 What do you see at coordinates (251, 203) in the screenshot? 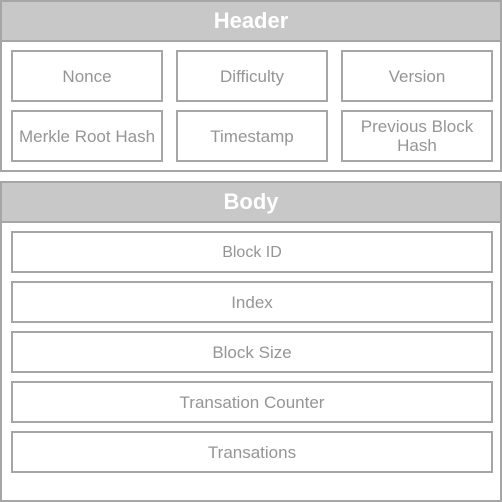
I see `body-title: Body` at bounding box center [251, 203].